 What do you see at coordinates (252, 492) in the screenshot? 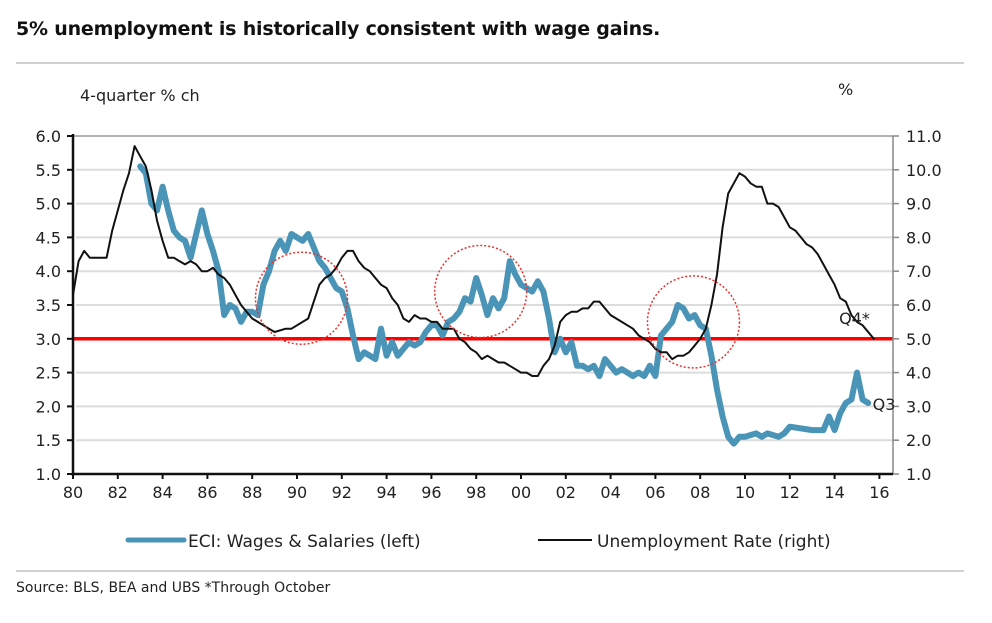
I see `x-tick-label: 88` at bounding box center [252, 492].